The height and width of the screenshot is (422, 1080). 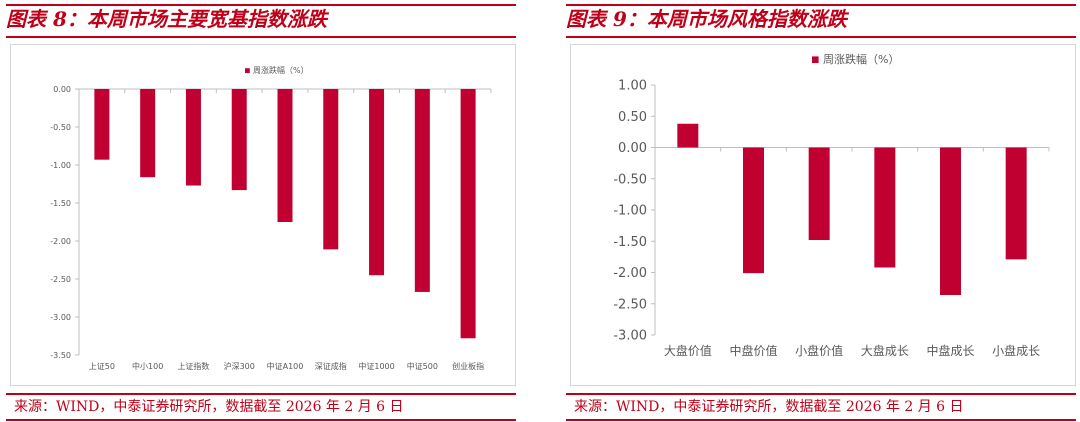 I want to click on x-tick-label: 中盘价值, so click(x=753, y=350).